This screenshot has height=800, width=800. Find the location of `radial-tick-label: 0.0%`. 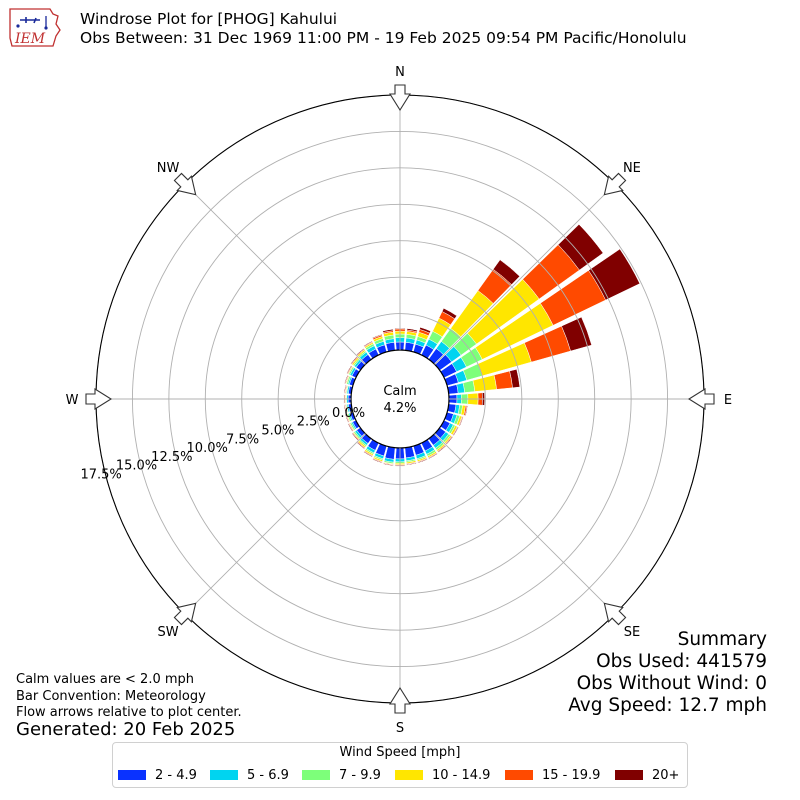

radial-tick-label: 0.0% is located at coordinates (348, 413).